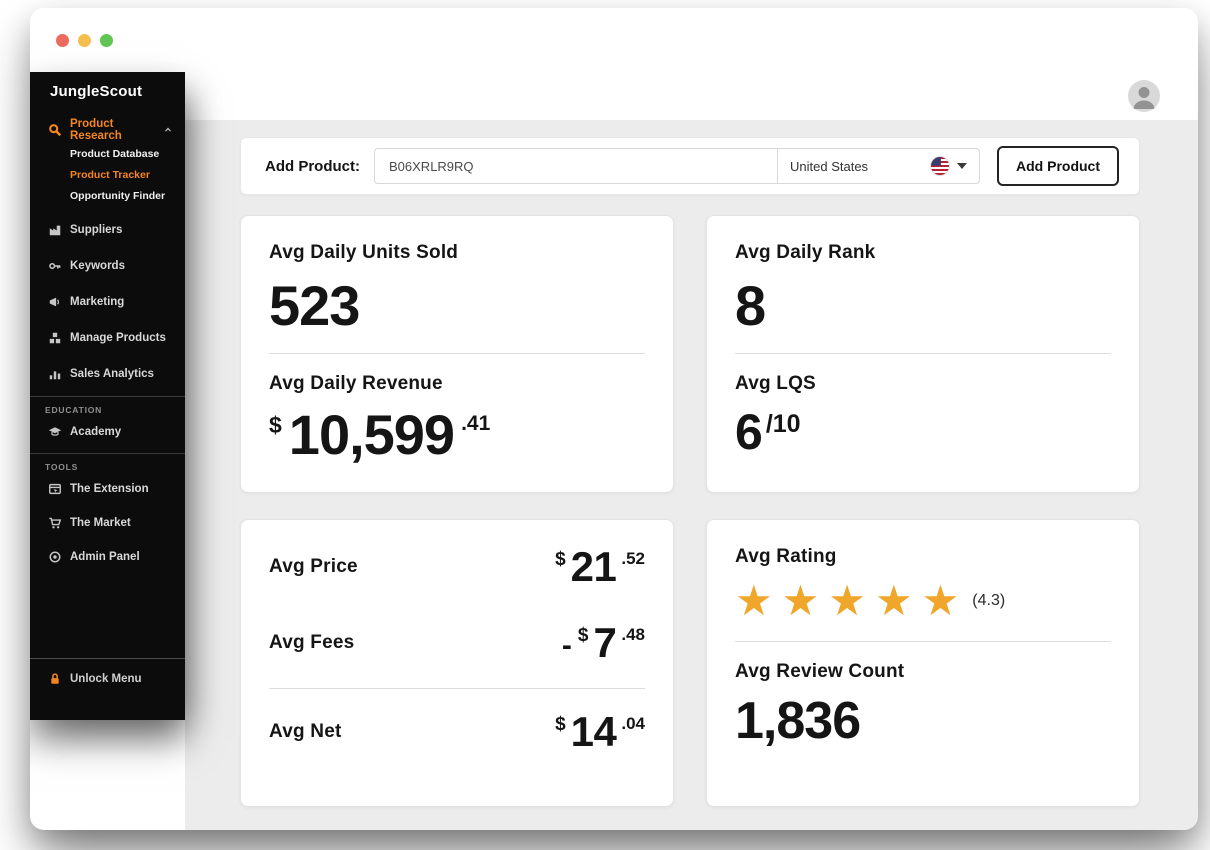  What do you see at coordinates (457, 732) in the screenshot?
I see `avg-net-row: Avg Net $ 14 .04` at bounding box center [457, 732].